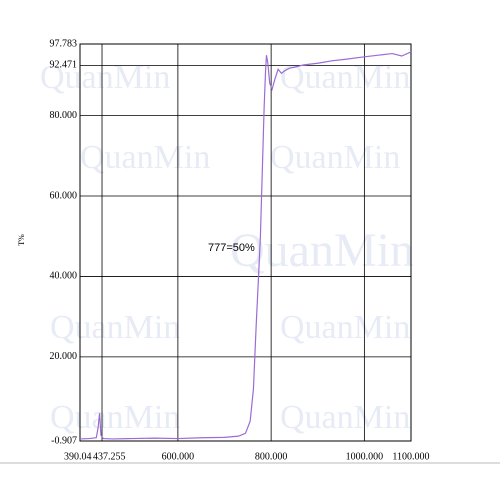 The width and height of the screenshot is (500, 500). Describe the element at coordinates (410, 456) in the screenshot. I see `x-tick-label: 1100.000` at that location.